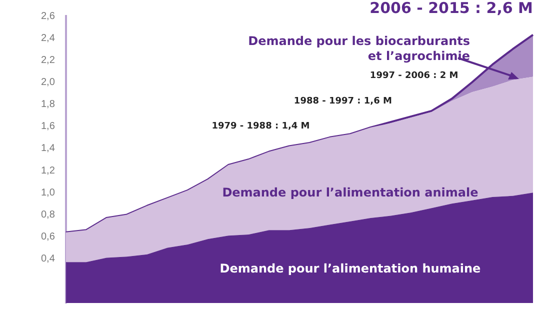 The width and height of the screenshot is (560, 315). What do you see at coordinates (343, 101) in the screenshot?
I see `annotation: 1988 - 1997 : 1,6 M` at bounding box center [343, 101].